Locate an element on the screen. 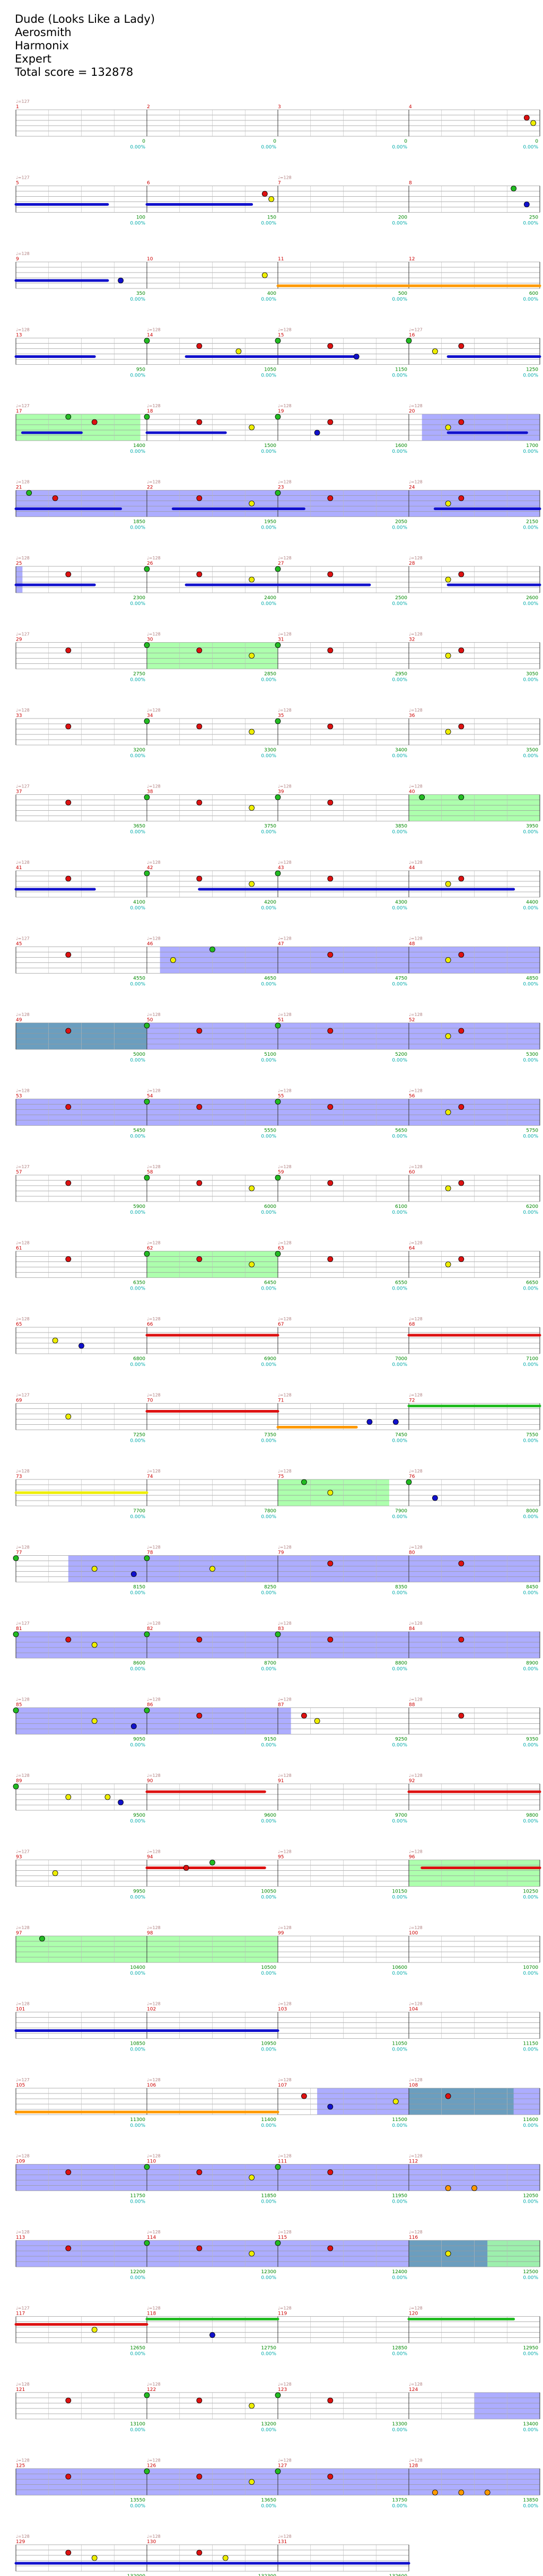  song-artist: Aerosmith is located at coordinates (43, 32).